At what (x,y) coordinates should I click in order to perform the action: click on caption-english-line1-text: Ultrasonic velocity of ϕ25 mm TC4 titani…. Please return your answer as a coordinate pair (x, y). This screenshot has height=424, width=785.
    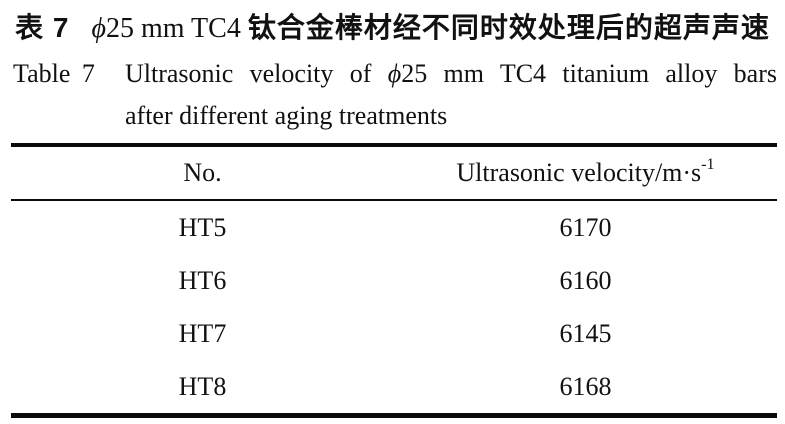
    Looking at the image, I should click on (451, 74).